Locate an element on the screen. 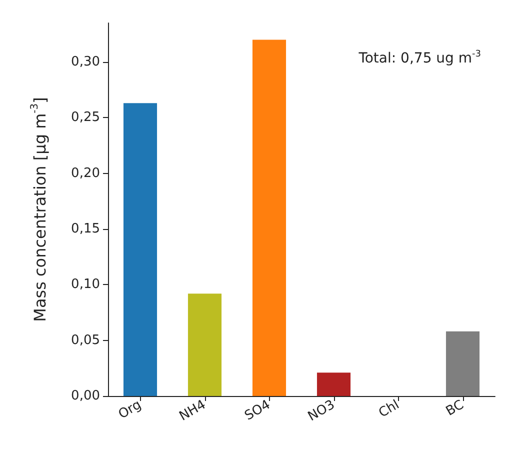  y-tick-label: 0,00 is located at coordinates (85, 396).